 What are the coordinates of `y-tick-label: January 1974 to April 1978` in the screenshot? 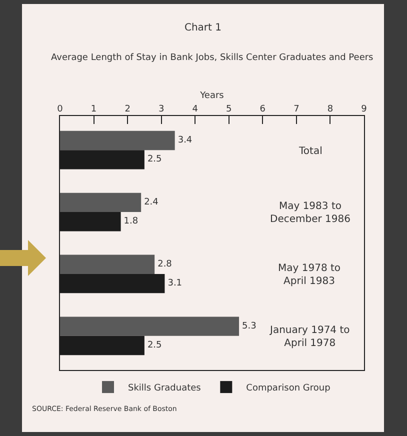 It's located at (309, 337).